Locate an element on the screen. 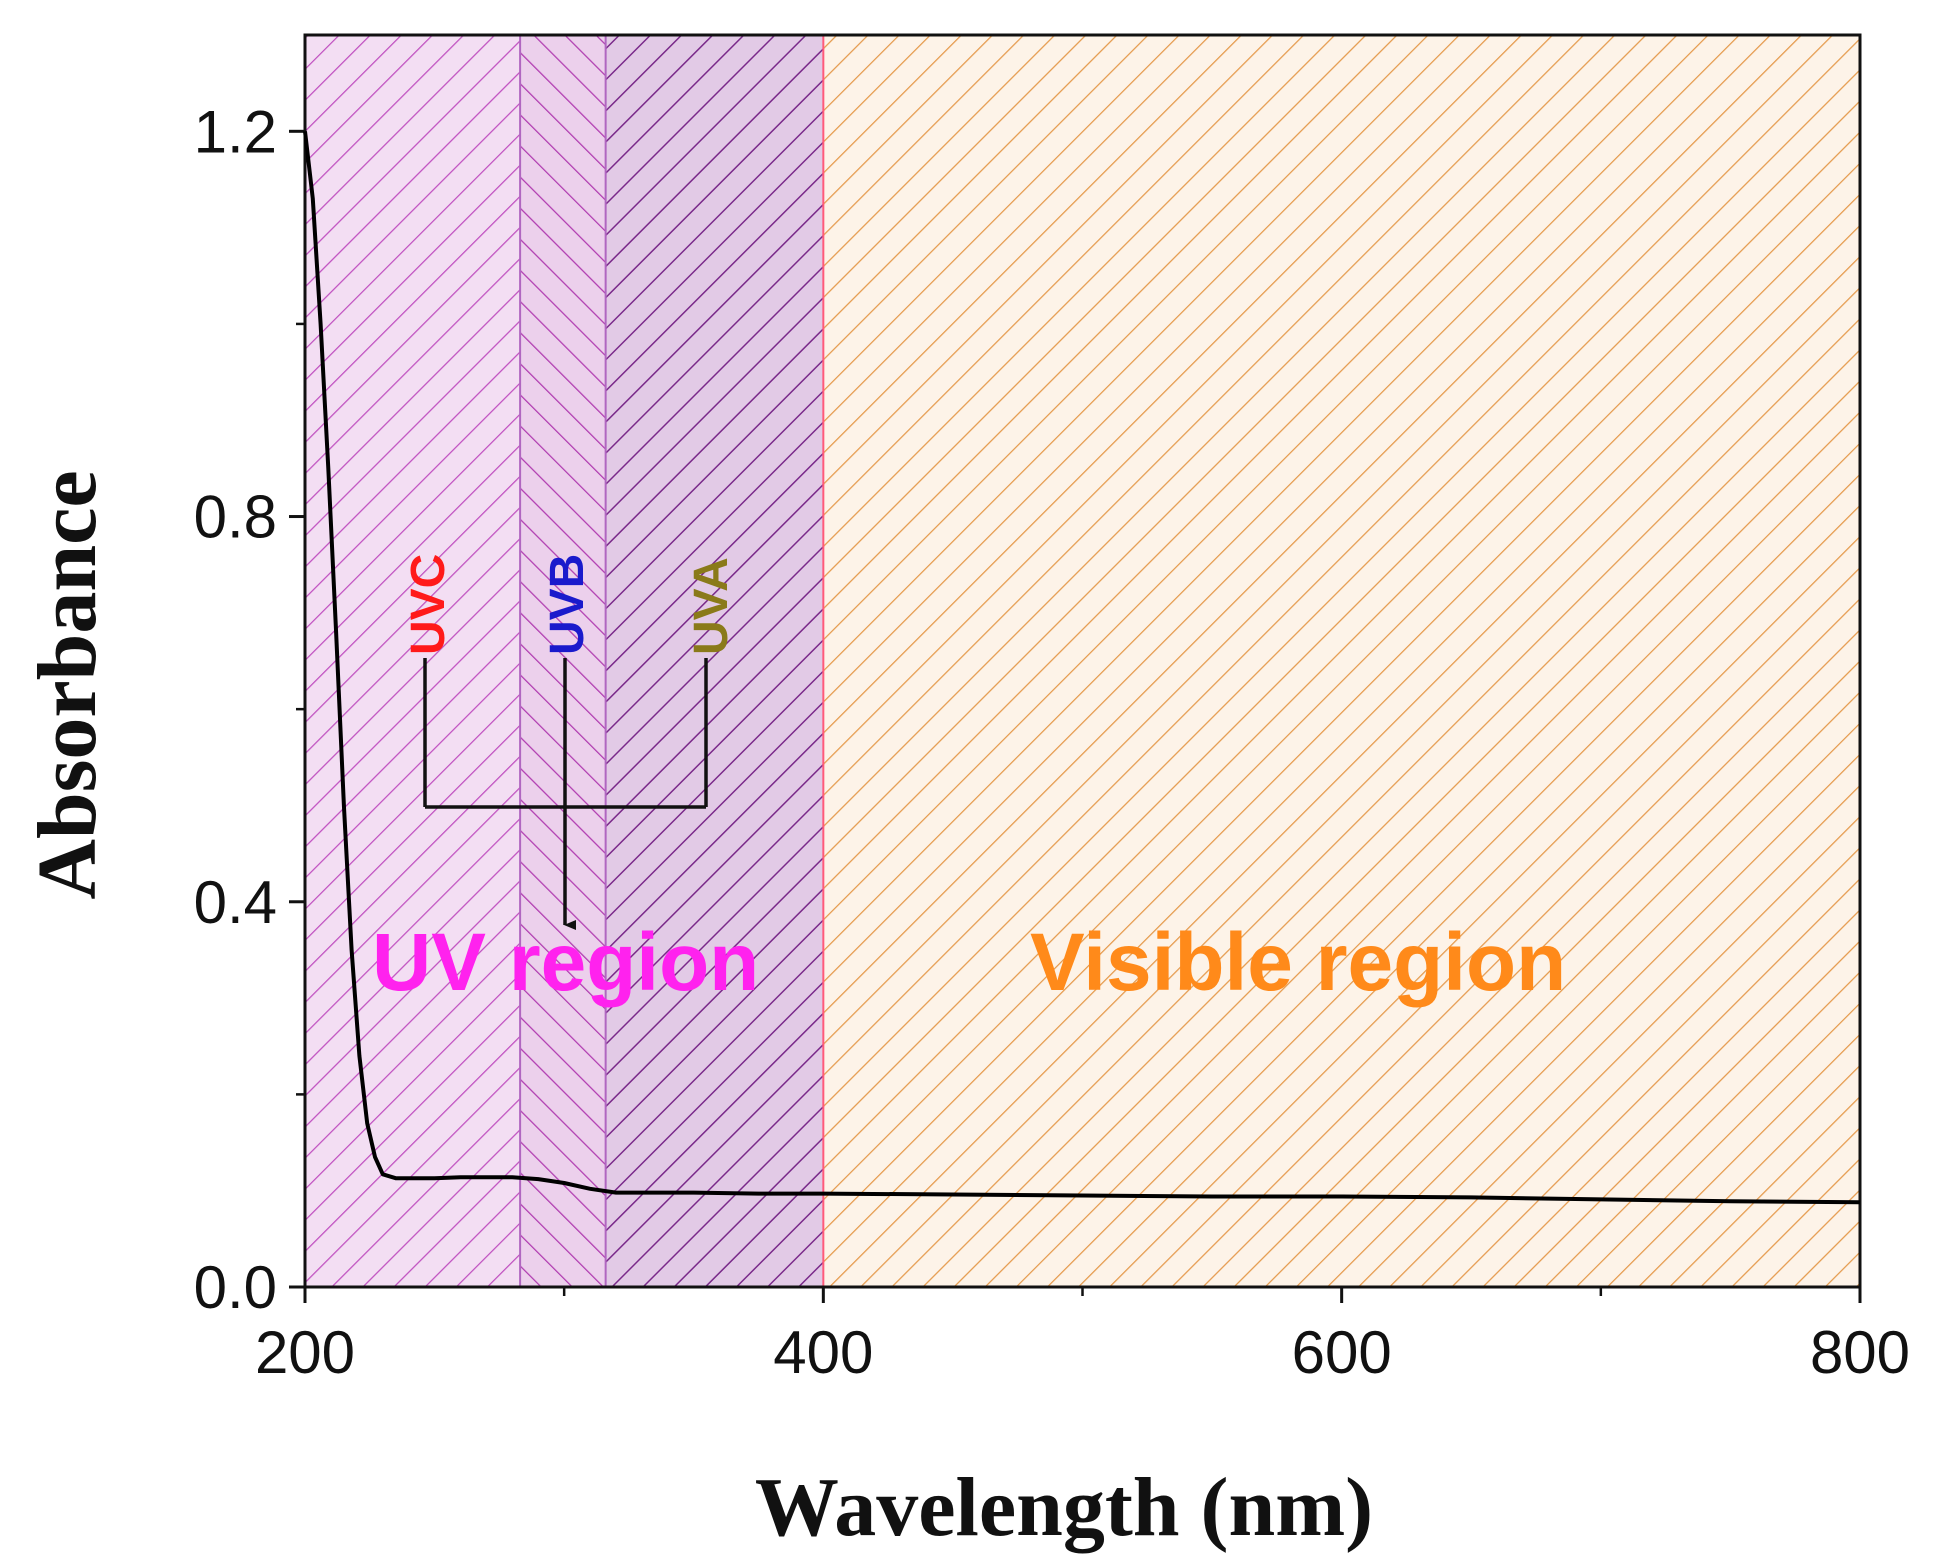  x-tick-label: 600 is located at coordinates (1342, 1352).